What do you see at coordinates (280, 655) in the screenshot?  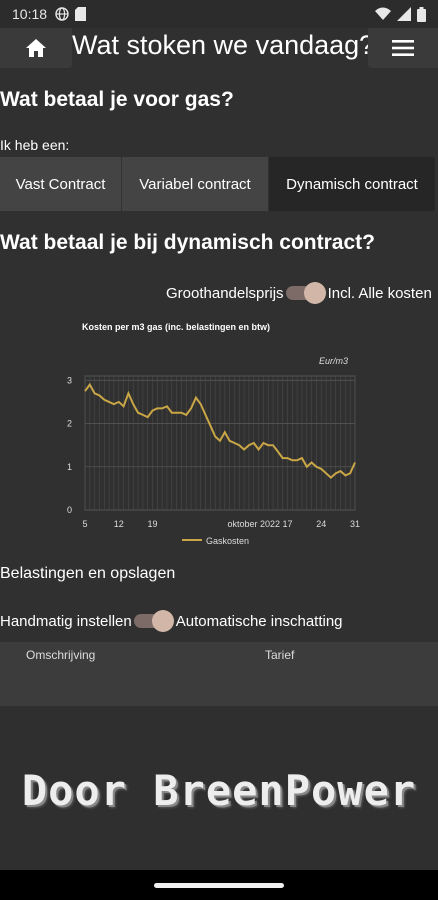 I see `rate-column-header: Tarief` at bounding box center [280, 655].